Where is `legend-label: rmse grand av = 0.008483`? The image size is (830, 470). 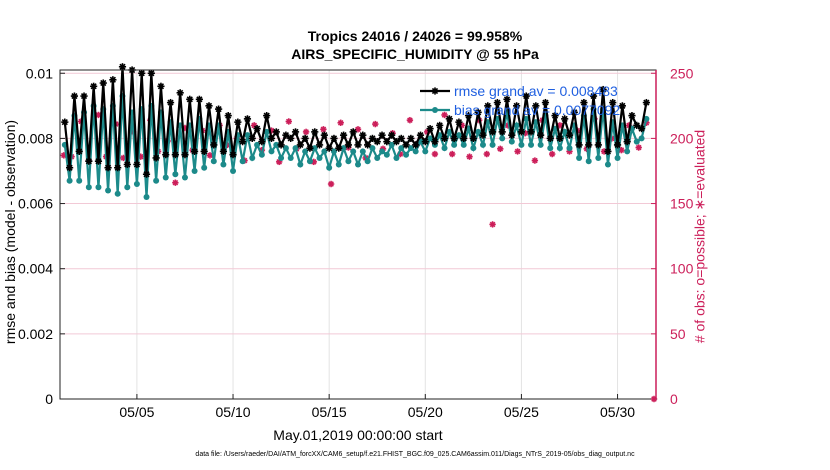
legend-label: rmse grand av = 0.008483 is located at coordinates (536, 91).